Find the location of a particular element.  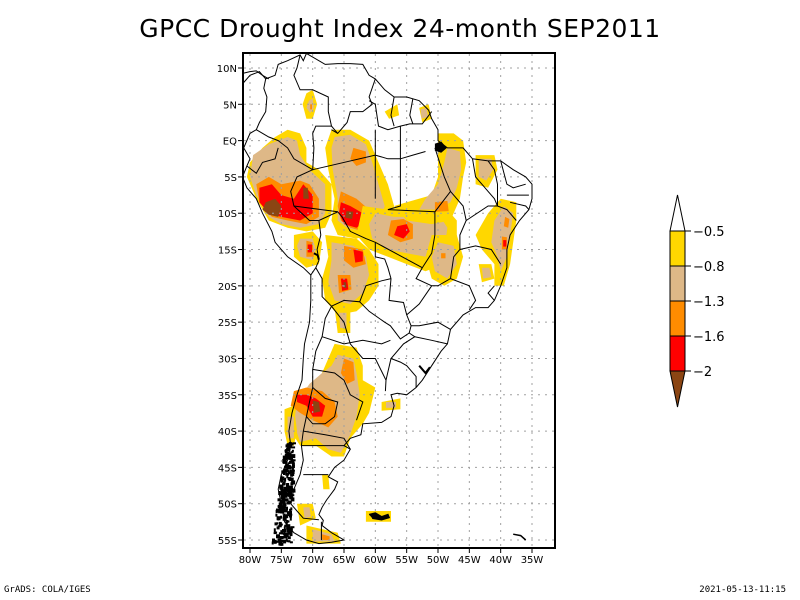

footer-timestamp: 2021-05-13-11:15 is located at coordinates (742, 590).